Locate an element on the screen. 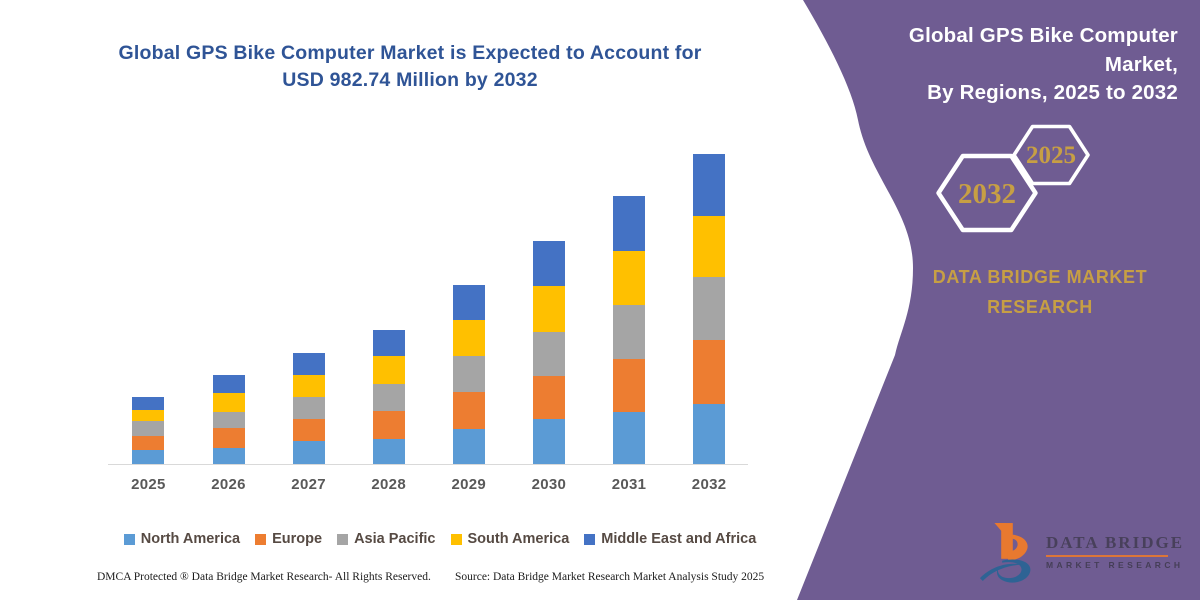 The image size is (1200, 600). x-axis-label-2027: 2027 is located at coordinates (308, 484).